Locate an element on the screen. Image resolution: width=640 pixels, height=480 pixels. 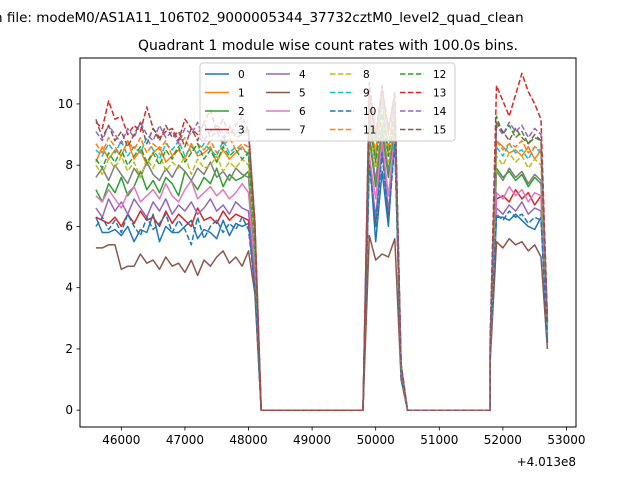
legend-label-4: 4 is located at coordinates (302, 75).